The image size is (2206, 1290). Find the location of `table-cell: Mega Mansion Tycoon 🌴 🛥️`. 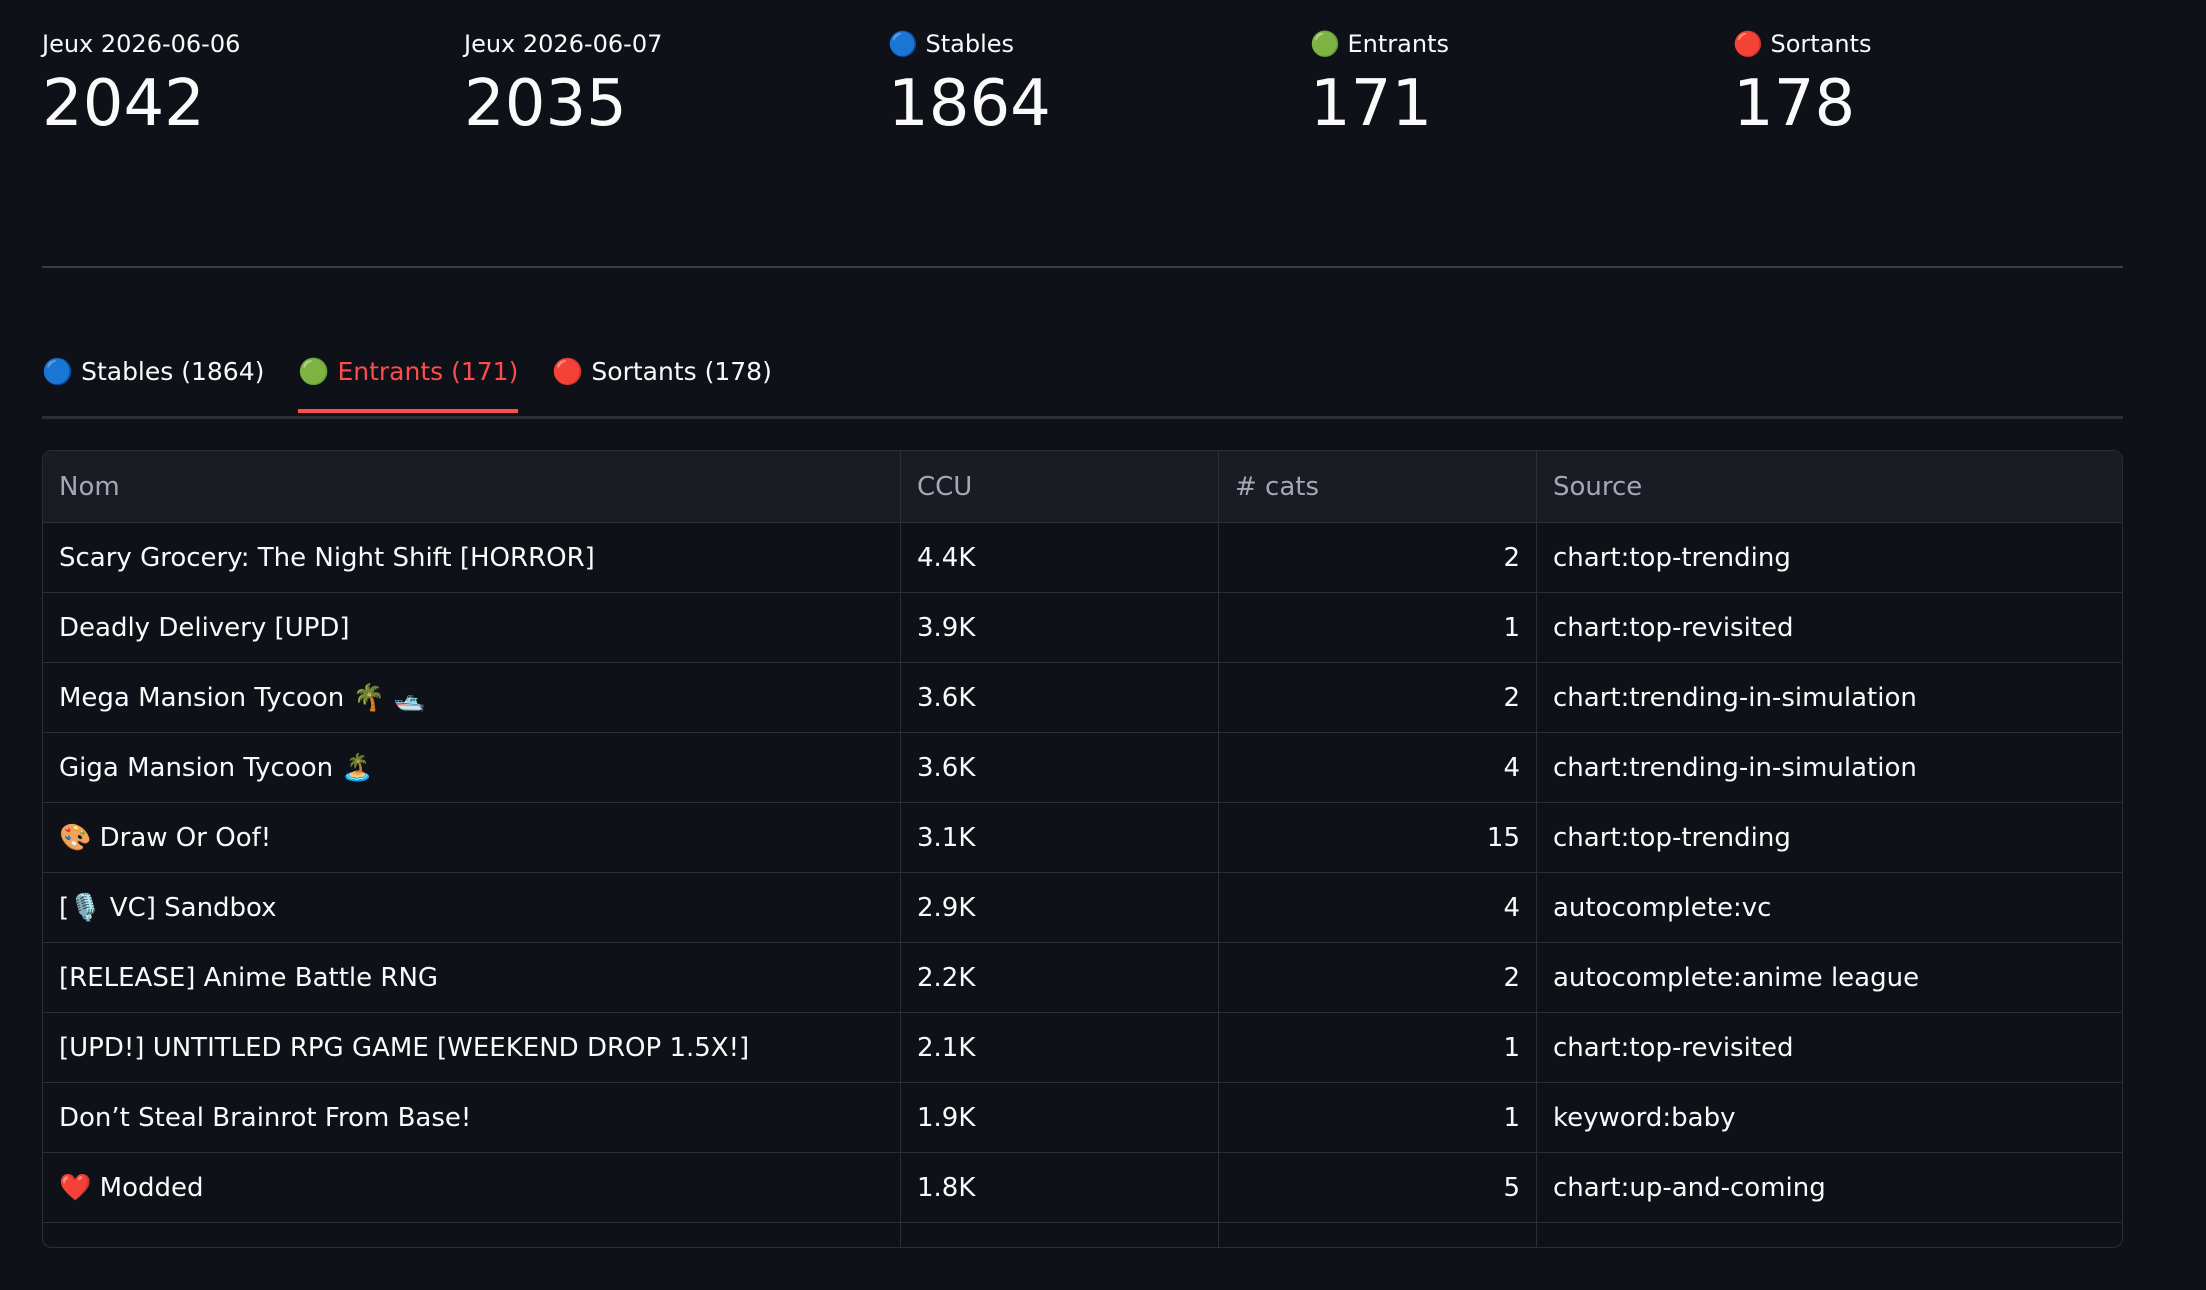

table-cell: Mega Mansion Tycoon 🌴 🛥️ is located at coordinates (472, 697).